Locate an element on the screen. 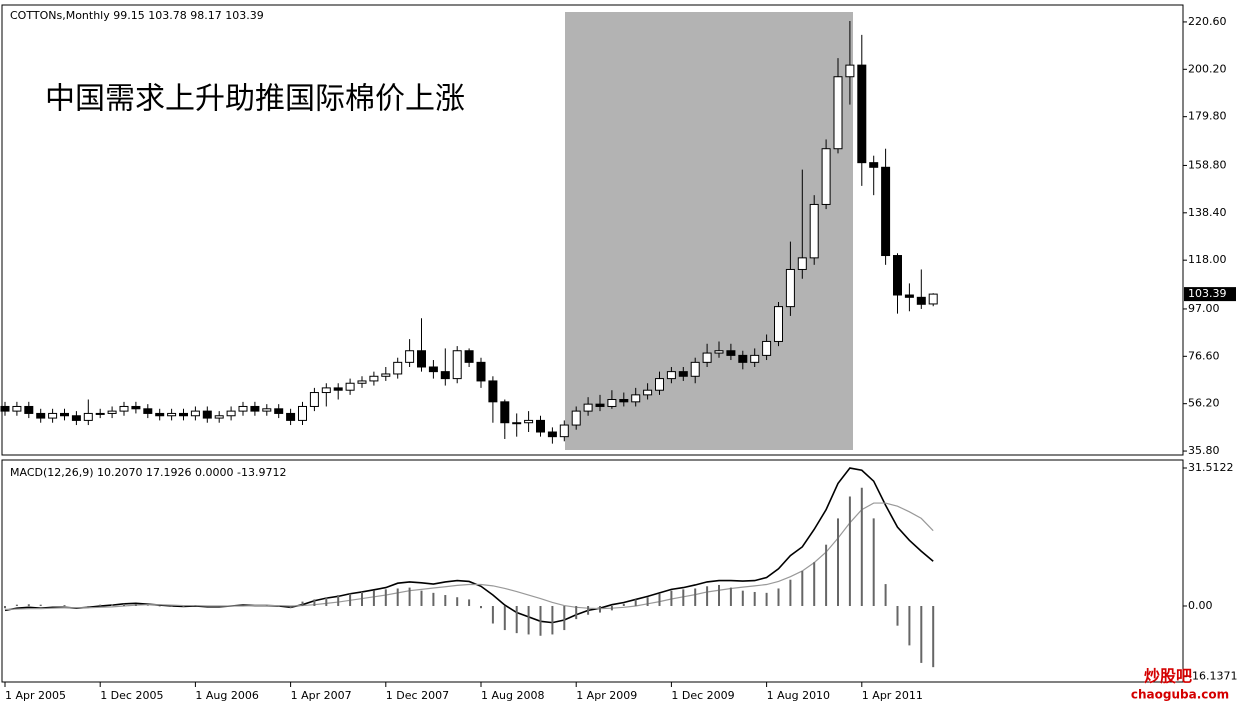  y-tick-label: 158.80 is located at coordinates (1207, 164).